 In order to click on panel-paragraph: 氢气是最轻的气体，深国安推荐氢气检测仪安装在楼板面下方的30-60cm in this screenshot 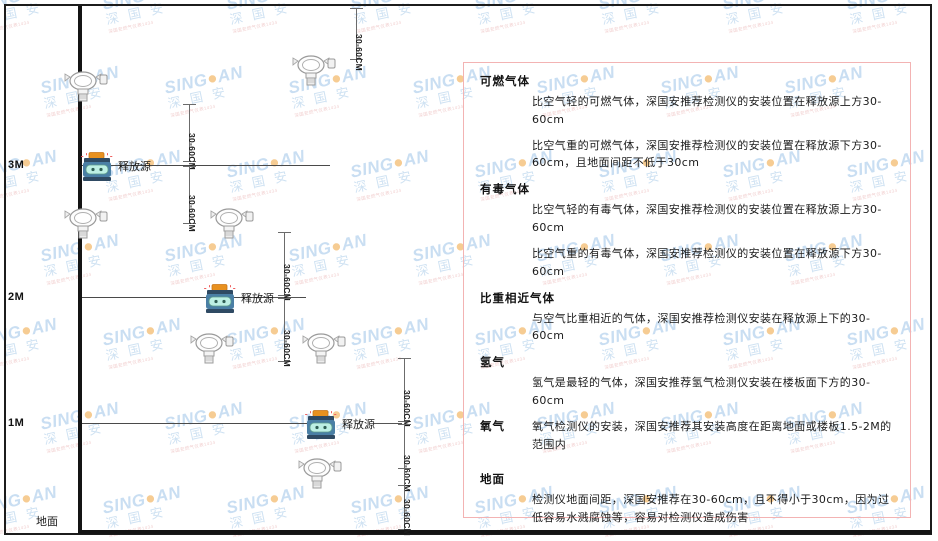, I will do `click(701, 391)`.